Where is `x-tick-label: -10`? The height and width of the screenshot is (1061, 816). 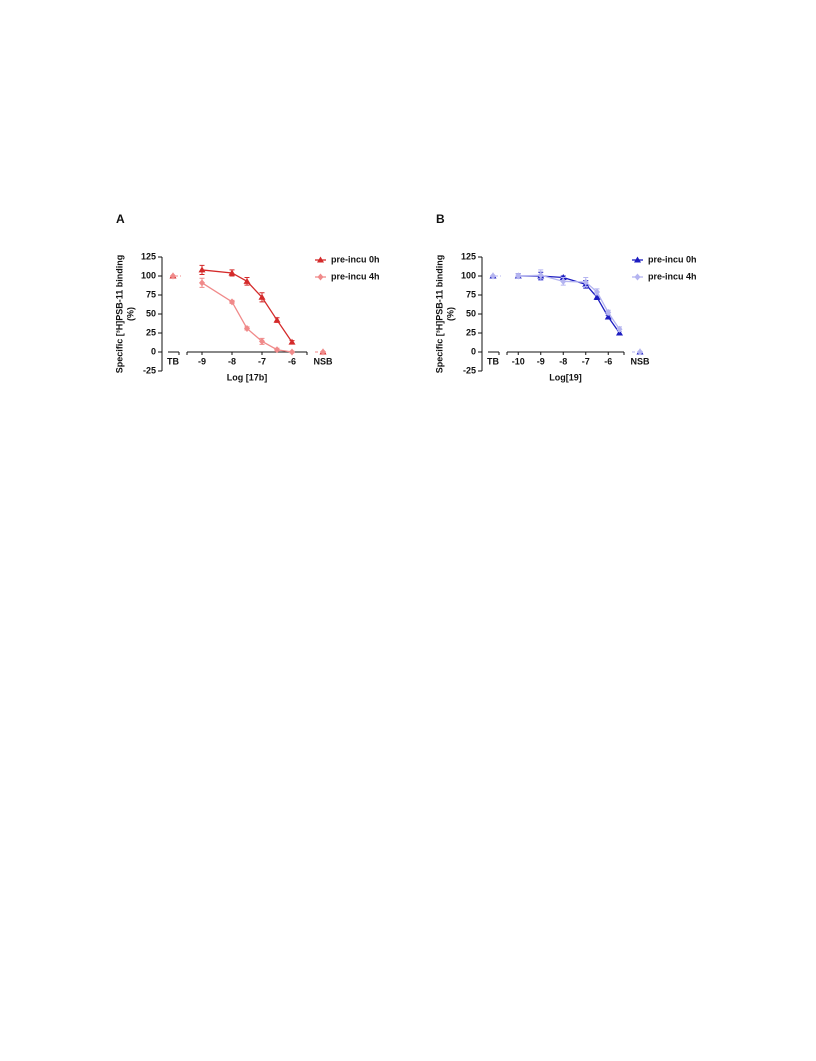 x-tick-label: -10 is located at coordinates (518, 361).